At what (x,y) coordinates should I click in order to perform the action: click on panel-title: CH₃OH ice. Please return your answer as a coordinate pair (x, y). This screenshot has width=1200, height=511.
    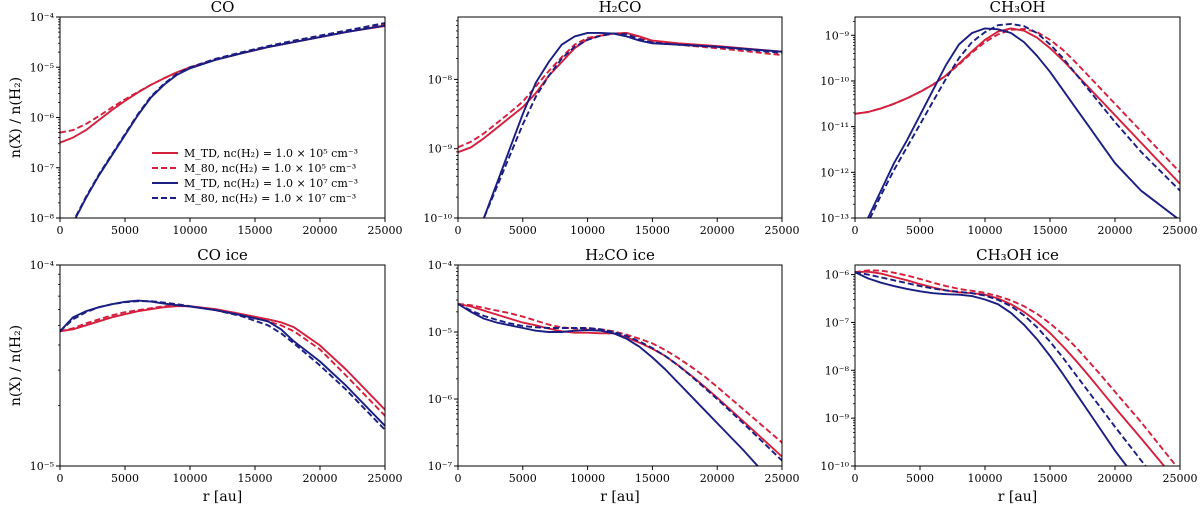
    Looking at the image, I should click on (1017, 255).